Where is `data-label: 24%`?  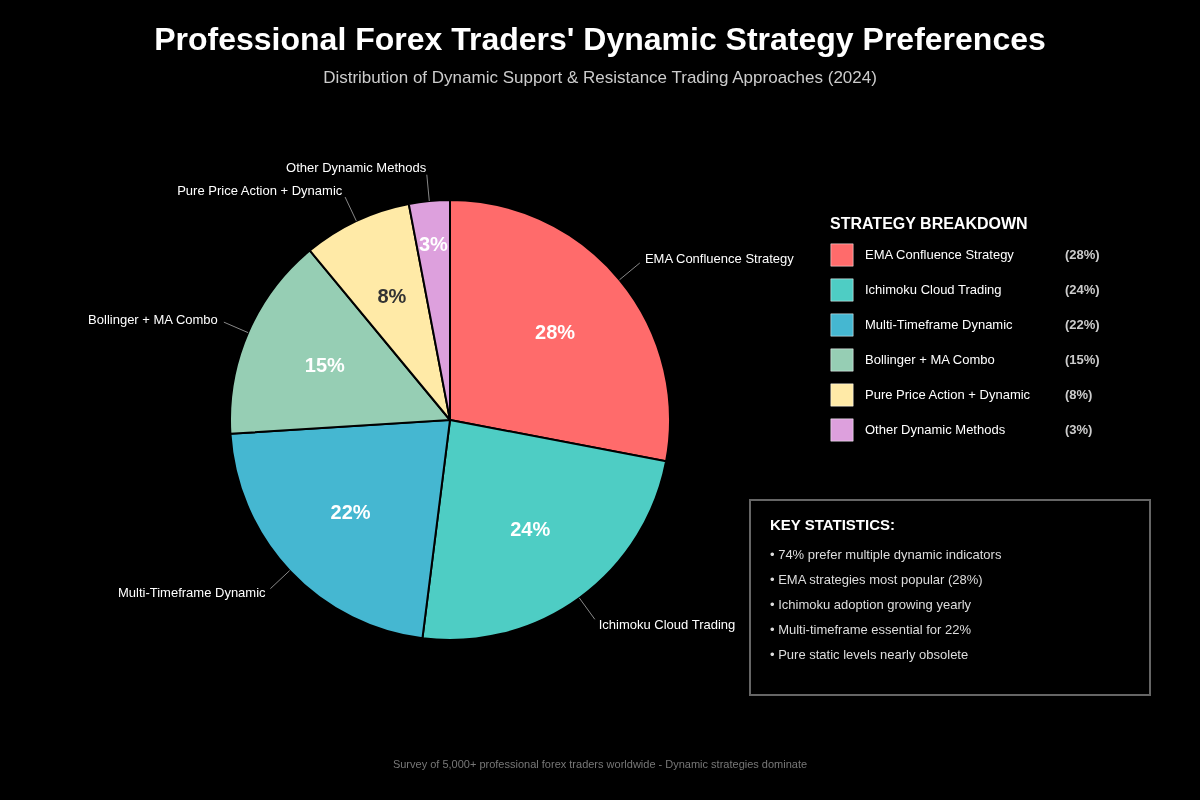
data-label: 24% is located at coordinates (530, 529).